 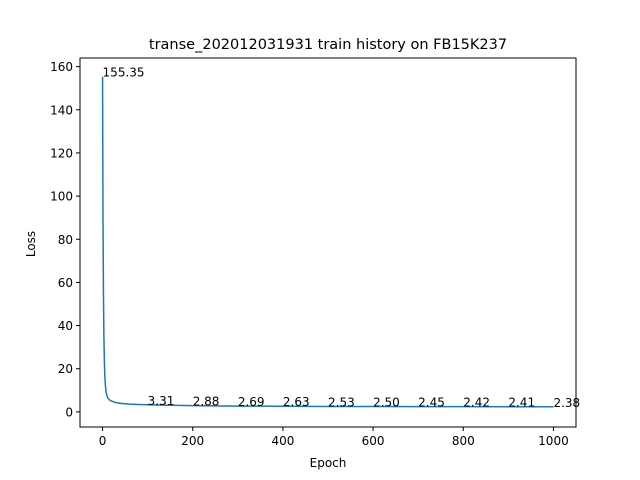 What do you see at coordinates (341, 402) in the screenshot?
I see `data-label: 2.53` at bounding box center [341, 402].